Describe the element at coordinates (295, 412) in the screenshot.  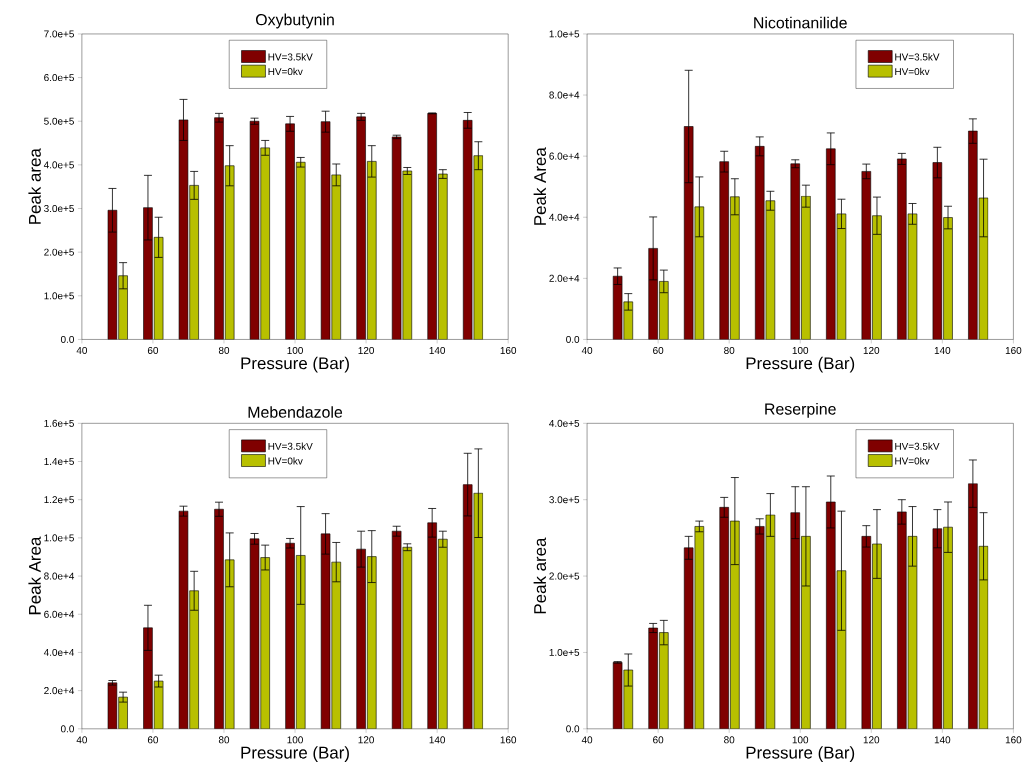
I see `chart-title: Mebendazole` at that location.